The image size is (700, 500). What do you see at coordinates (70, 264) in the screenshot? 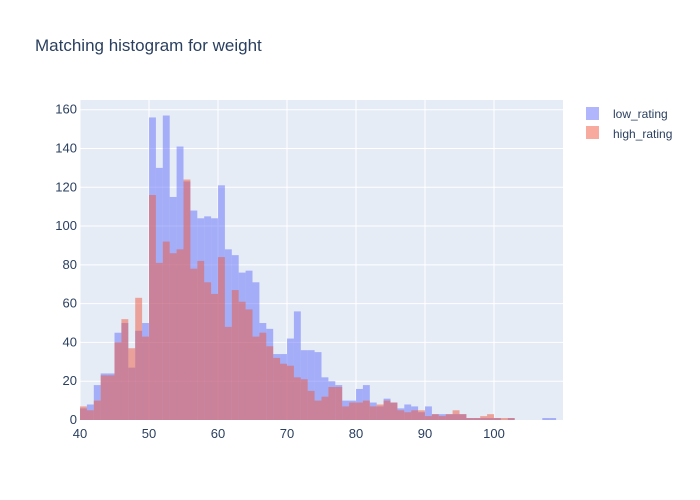
I see `y-tick-label: 80` at bounding box center [70, 264].